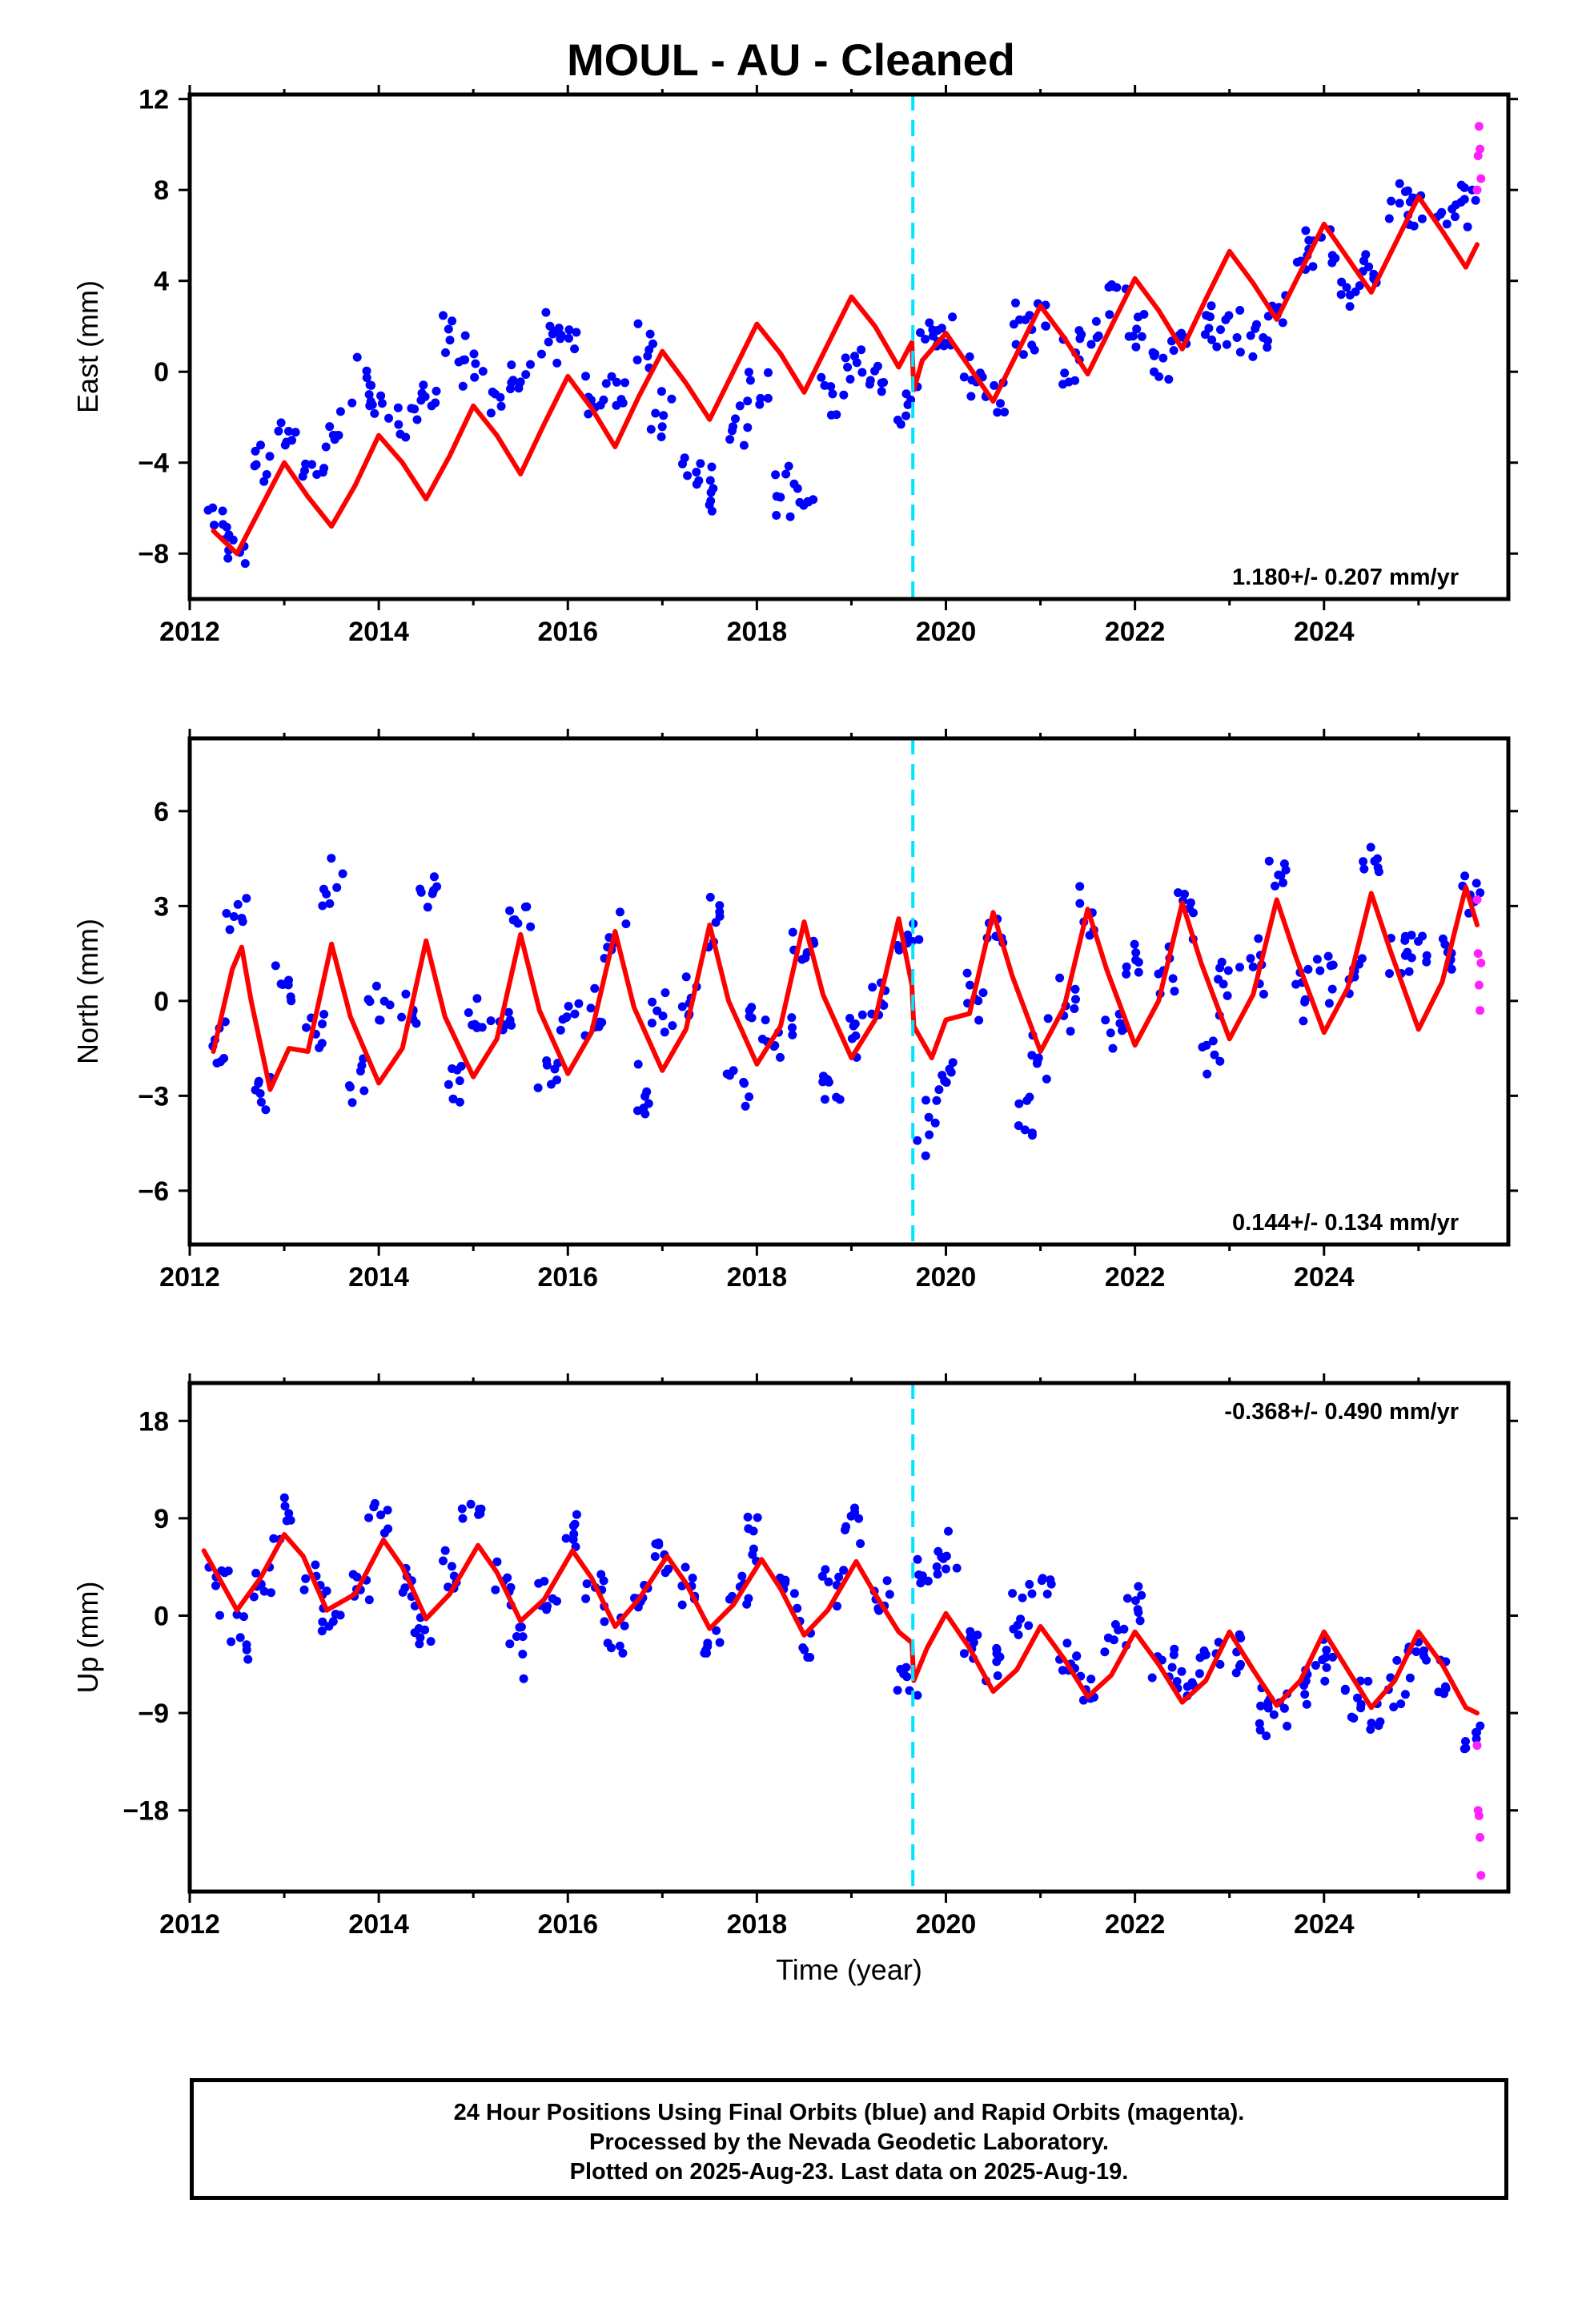 The width and height of the screenshot is (1582, 2324). Describe the element at coordinates (567, 1925) in the screenshot. I see `x-tick-label: 2016` at that location.